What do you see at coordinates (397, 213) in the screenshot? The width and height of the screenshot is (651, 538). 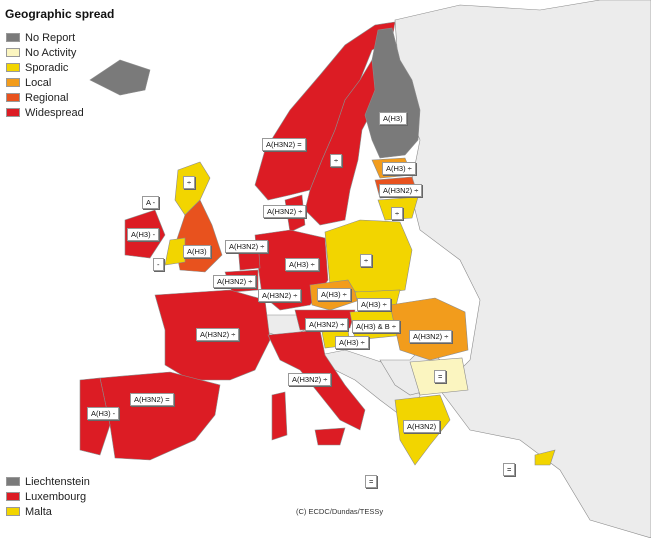 I see `label-lithuania: ÷` at bounding box center [397, 213].